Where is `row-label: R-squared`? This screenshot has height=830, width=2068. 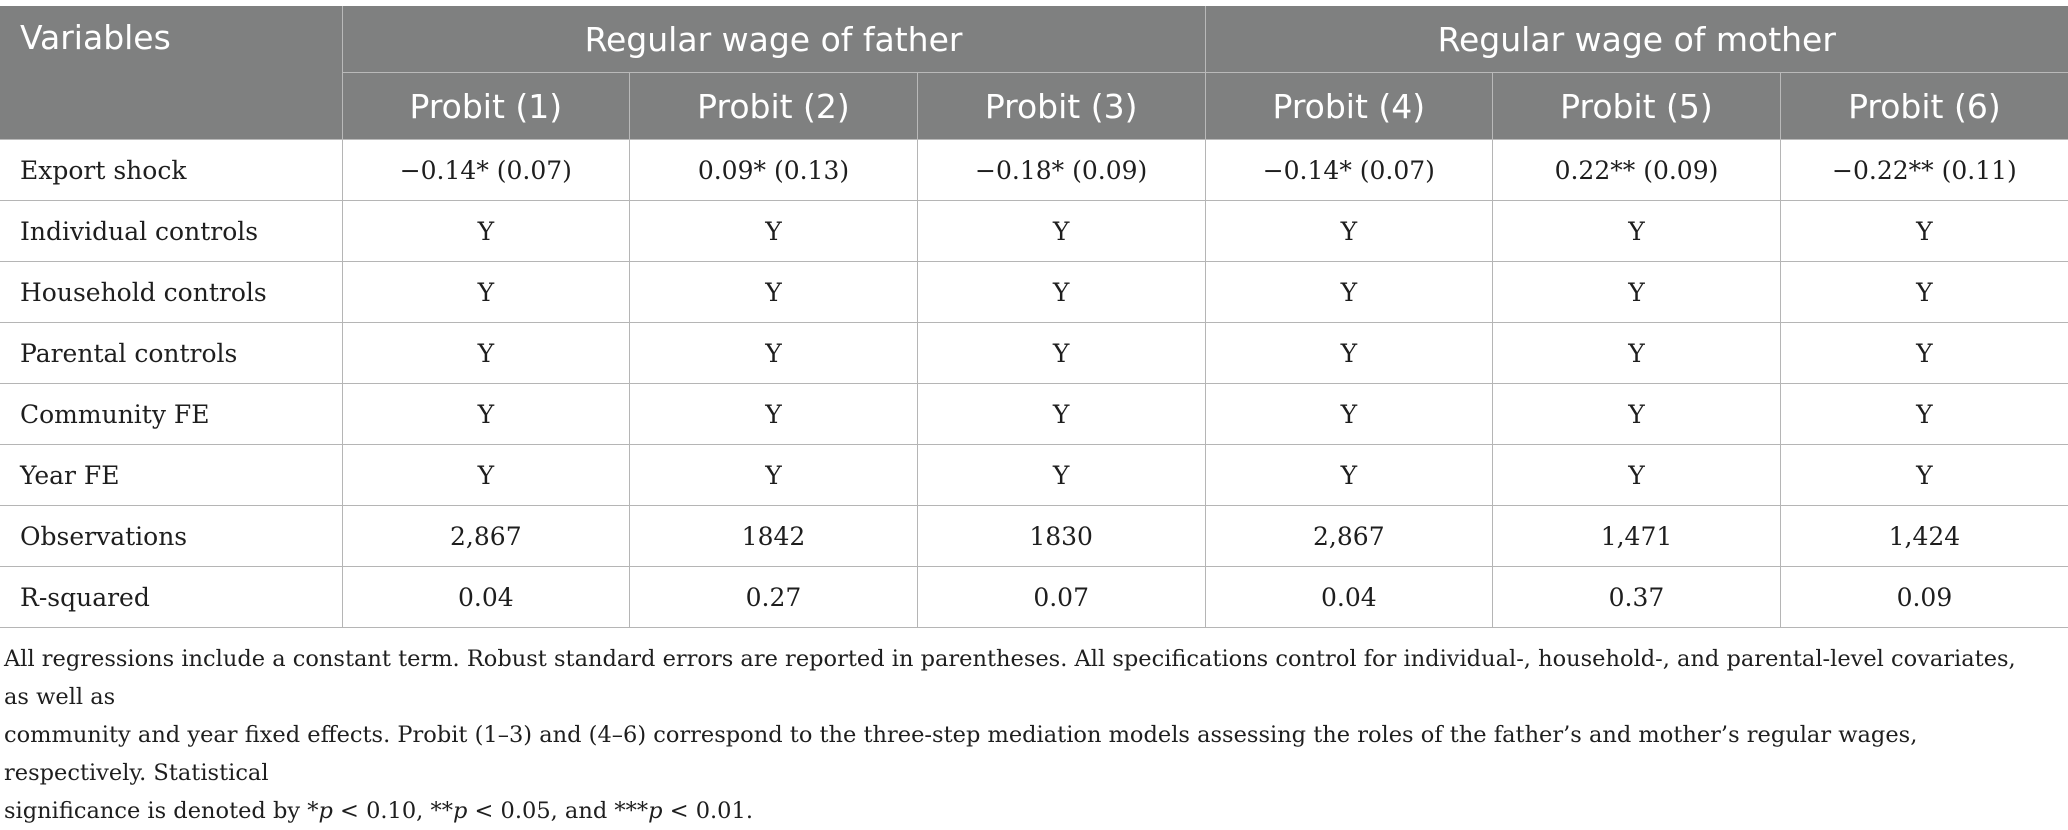
row-label: R-squared is located at coordinates (171, 597).